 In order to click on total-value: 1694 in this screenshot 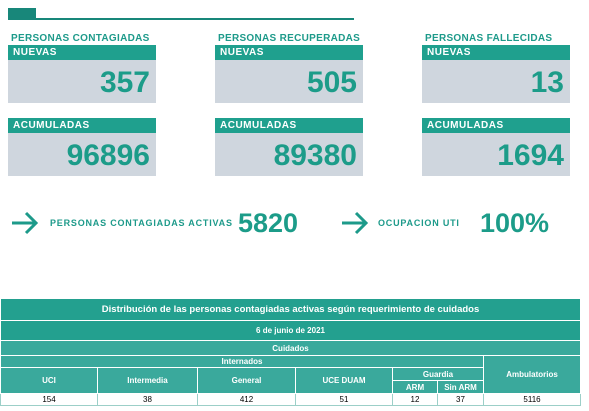, I will do `click(496, 154)`.